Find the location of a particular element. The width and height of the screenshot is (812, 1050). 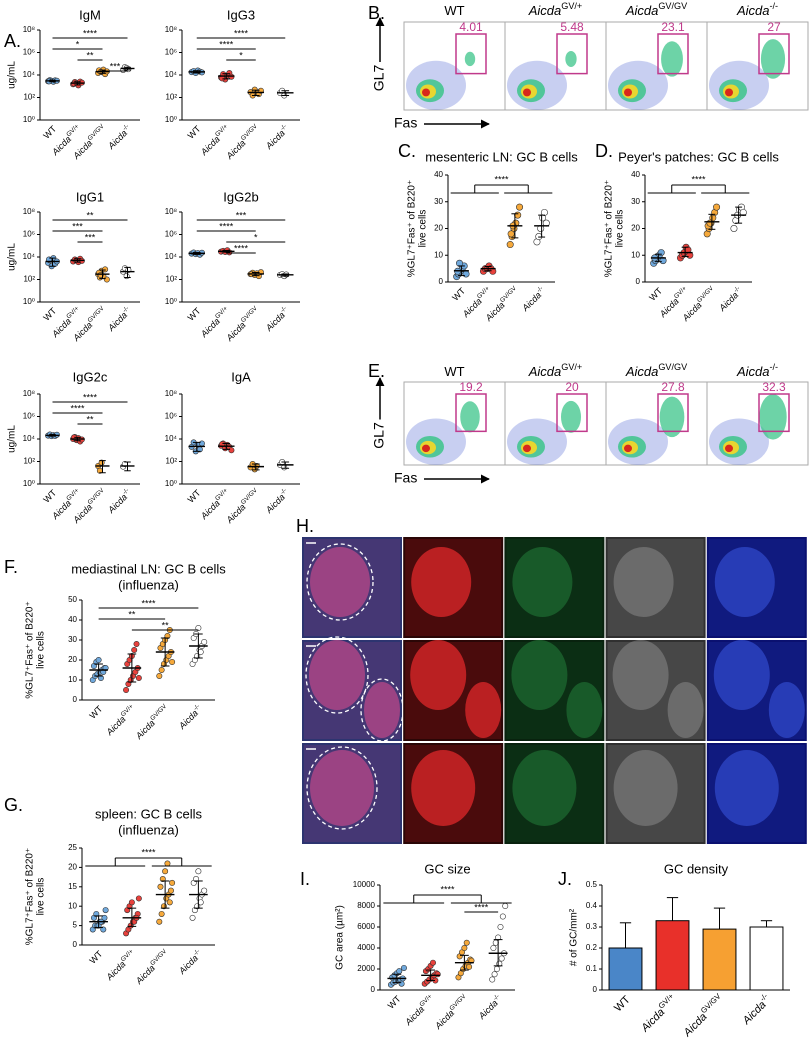

x-axis-label: Fas is located at coordinates (405, 123).